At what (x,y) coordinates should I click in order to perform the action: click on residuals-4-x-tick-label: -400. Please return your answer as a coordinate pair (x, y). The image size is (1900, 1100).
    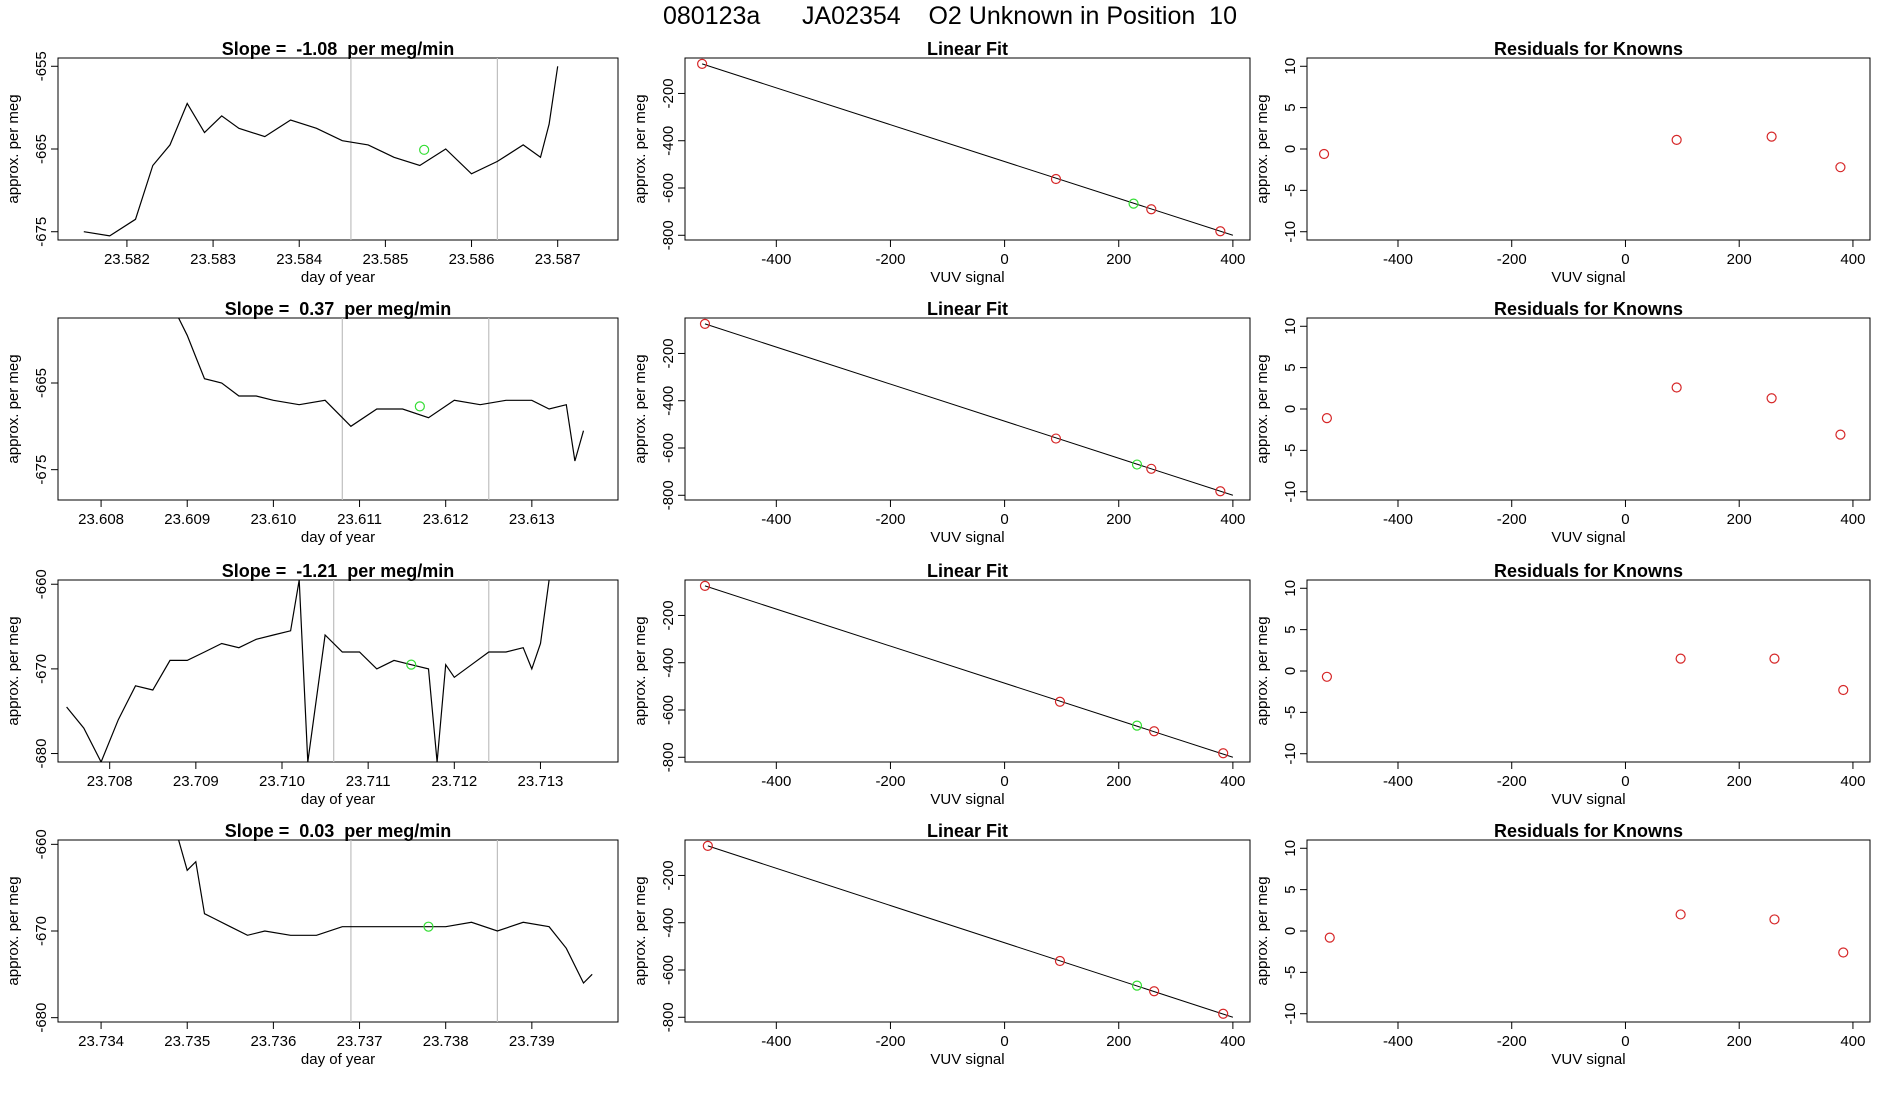
    Looking at the image, I should click on (1398, 1041).